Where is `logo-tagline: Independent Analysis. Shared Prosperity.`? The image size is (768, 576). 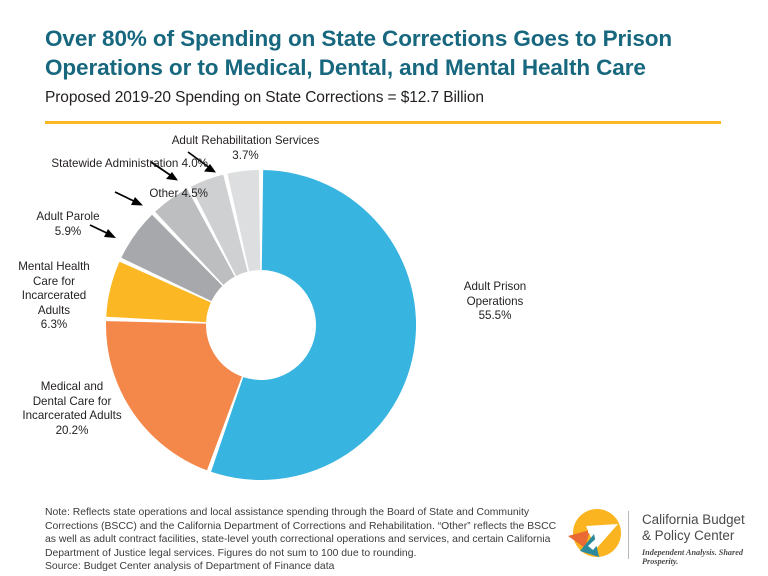 logo-tagline: Independent Analysis. Shared Prosperity. is located at coordinates (692, 557).